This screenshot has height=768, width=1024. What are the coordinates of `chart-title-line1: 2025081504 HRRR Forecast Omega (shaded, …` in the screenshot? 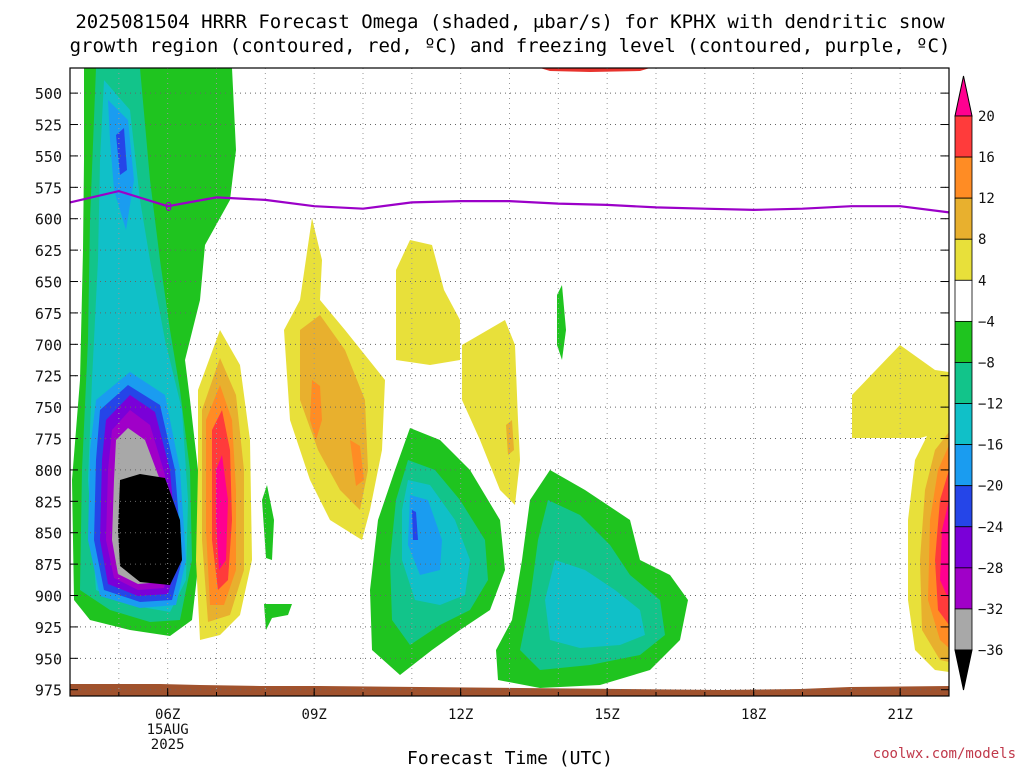 It's located at (510, 22).